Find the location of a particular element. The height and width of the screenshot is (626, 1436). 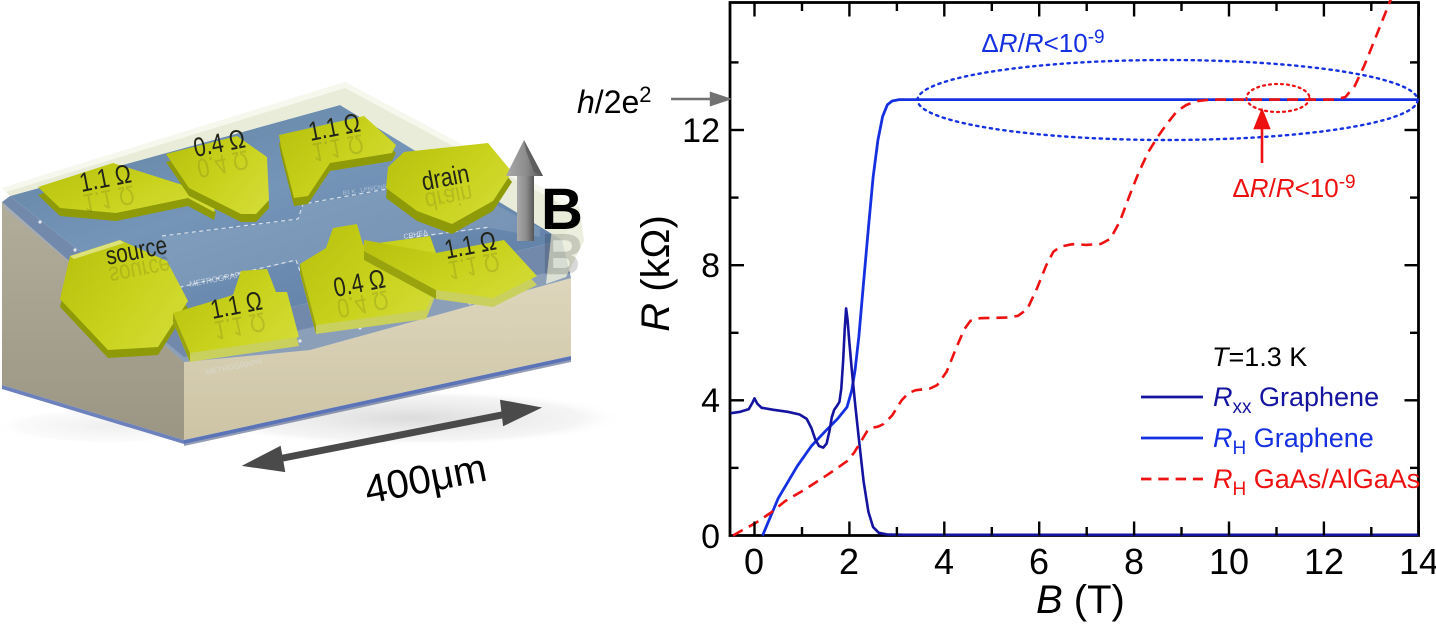

svg-text: 14 is located at coordinates (1417, 561).